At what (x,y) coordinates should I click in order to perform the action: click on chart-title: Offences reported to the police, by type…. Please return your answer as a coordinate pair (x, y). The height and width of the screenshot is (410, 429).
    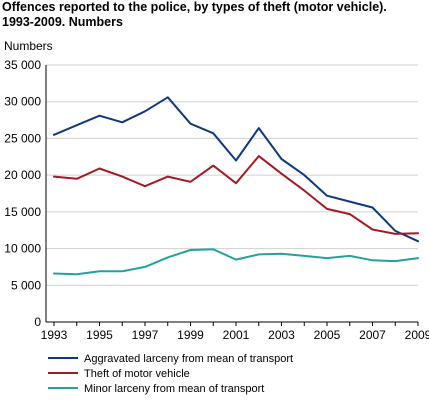
    Looking at the image, I should click on (214, 15).